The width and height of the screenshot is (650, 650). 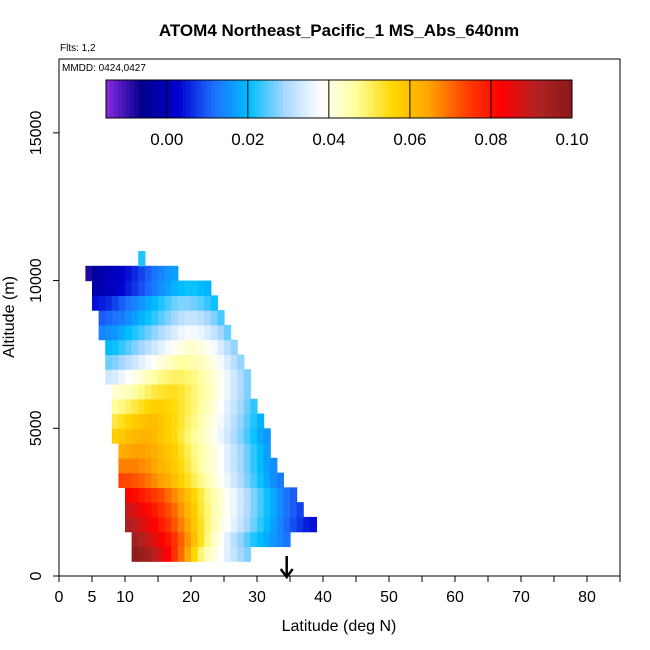 I want to click on y-tick-label: 0, so click(x=36, y=575).